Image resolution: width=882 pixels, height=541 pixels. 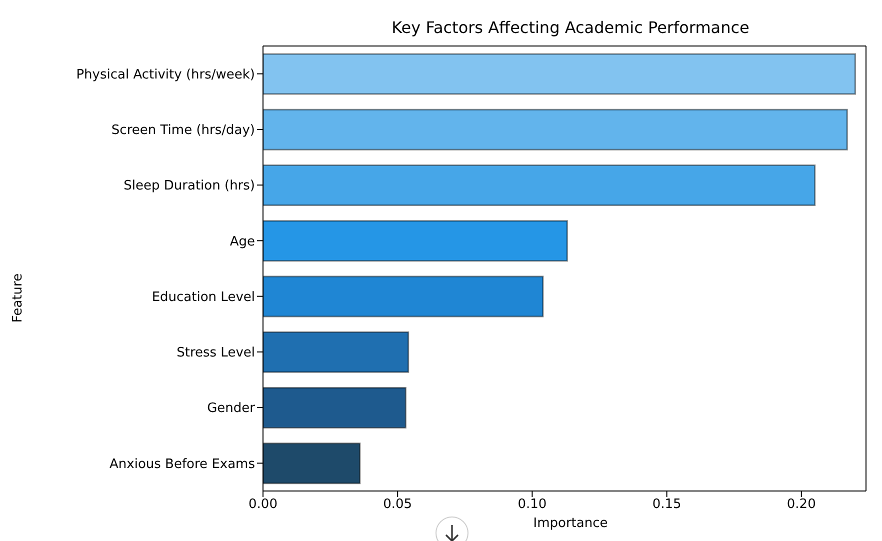 I want to click on x-tick-label: 0.00, so click(x=263, y=504).